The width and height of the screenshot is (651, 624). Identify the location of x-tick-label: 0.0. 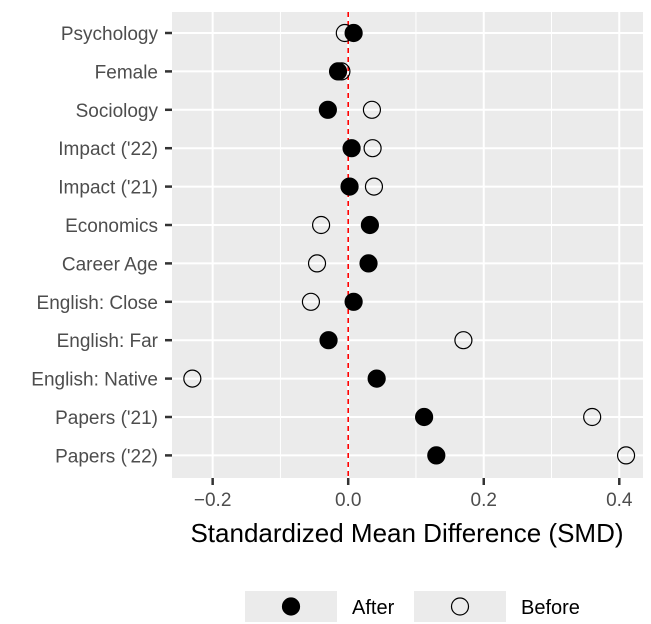
(348, 500).